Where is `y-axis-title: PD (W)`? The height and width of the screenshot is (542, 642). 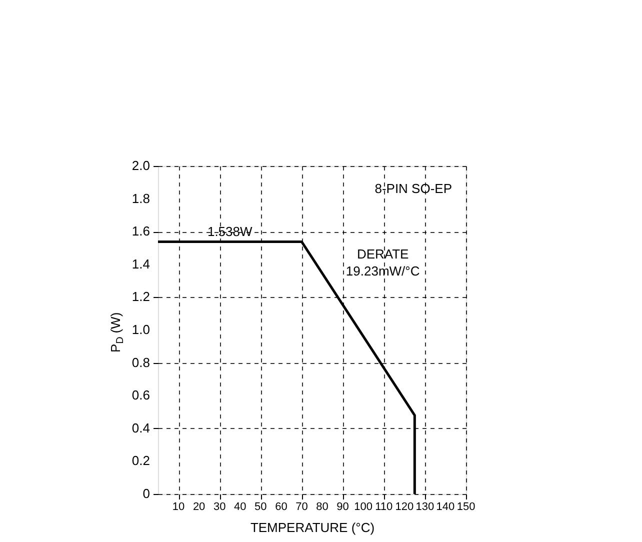 y-axis-title: PD (W) is located at coordinates (117, 332).